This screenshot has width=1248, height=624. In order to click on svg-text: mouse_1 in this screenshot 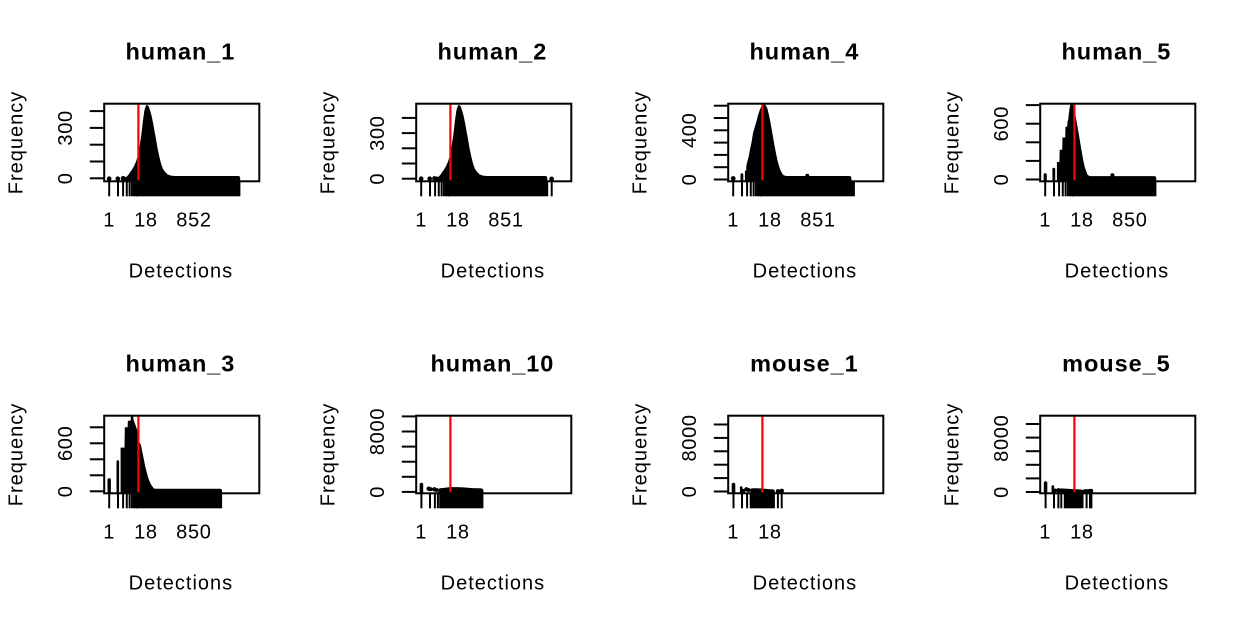, I will do `click(804, 364)`.